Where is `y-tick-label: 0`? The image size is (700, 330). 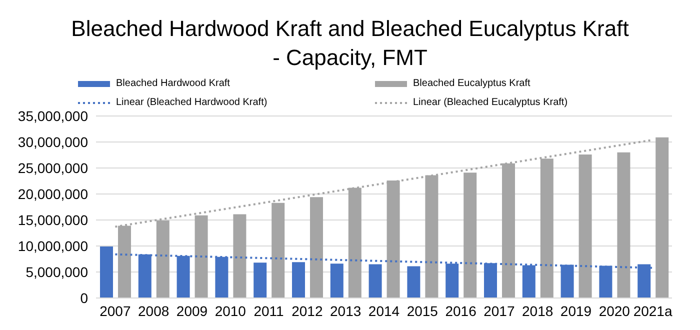 y-tick-label: 0 is located at coordinates (84, 298).